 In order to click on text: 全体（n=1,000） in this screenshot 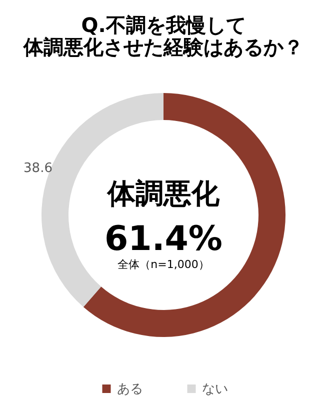, I will do `click(164, 264)`.